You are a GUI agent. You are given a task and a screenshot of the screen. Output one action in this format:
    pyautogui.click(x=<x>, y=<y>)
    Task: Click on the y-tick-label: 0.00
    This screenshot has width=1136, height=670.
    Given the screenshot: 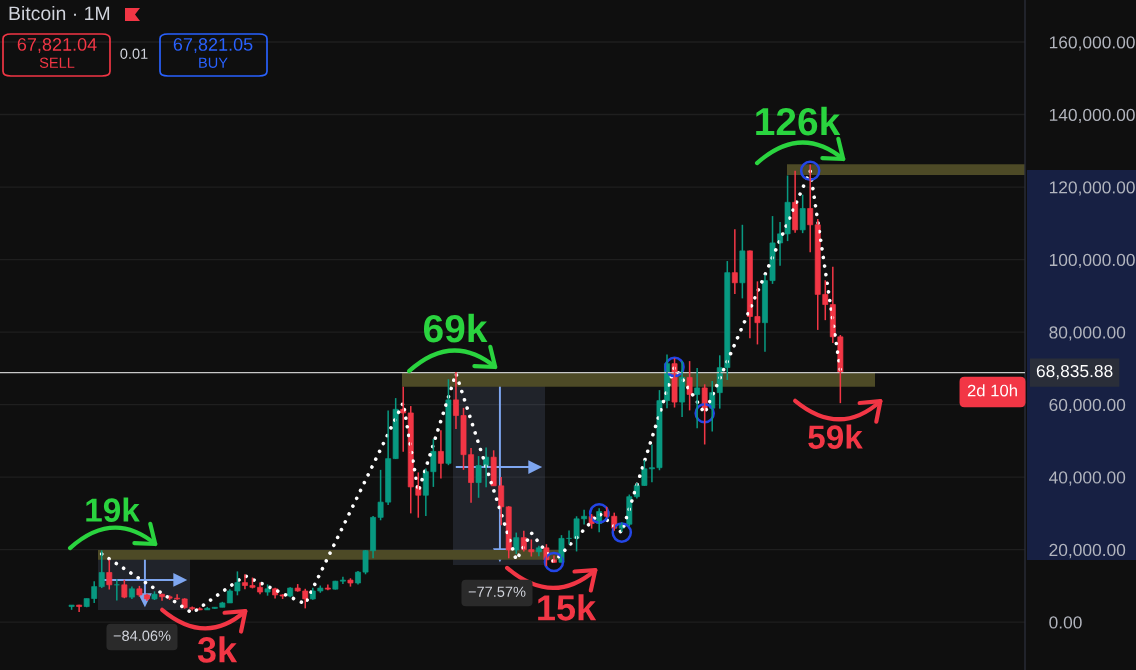 What is the action you would take?
    pyautogui.click(x=1065, y=622)
    